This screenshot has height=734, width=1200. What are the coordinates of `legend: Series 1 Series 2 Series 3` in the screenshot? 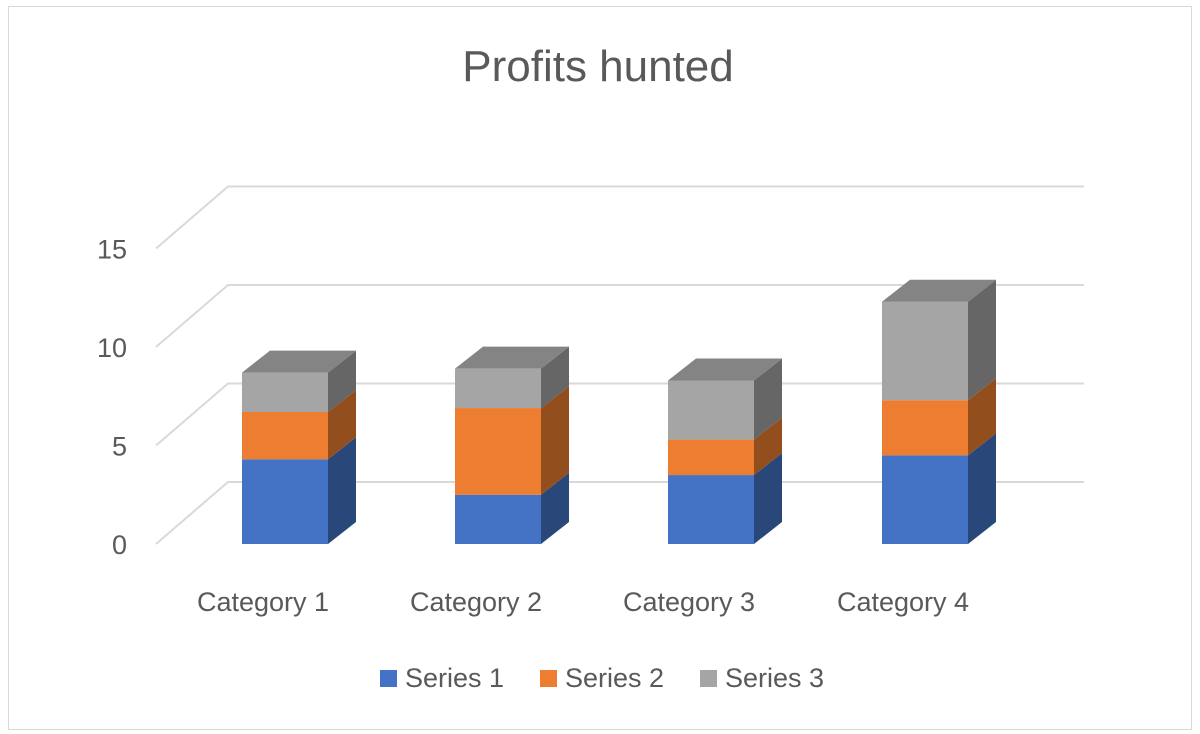 It's located at (602, 678).